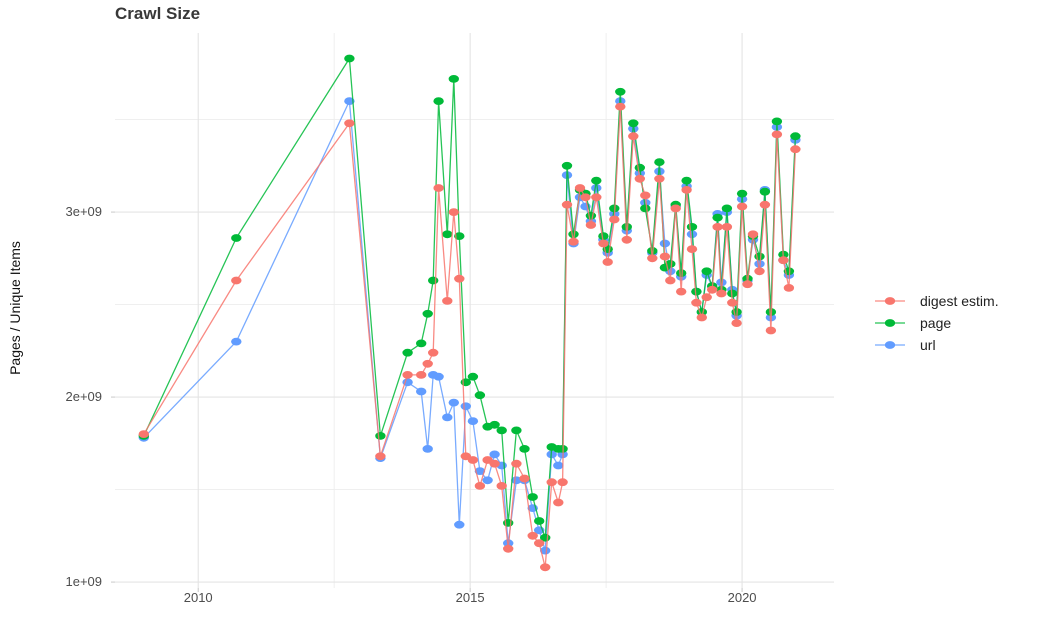 The image size is (1059, 639). I want to click on legend-item-url: url, so click(936, 345).